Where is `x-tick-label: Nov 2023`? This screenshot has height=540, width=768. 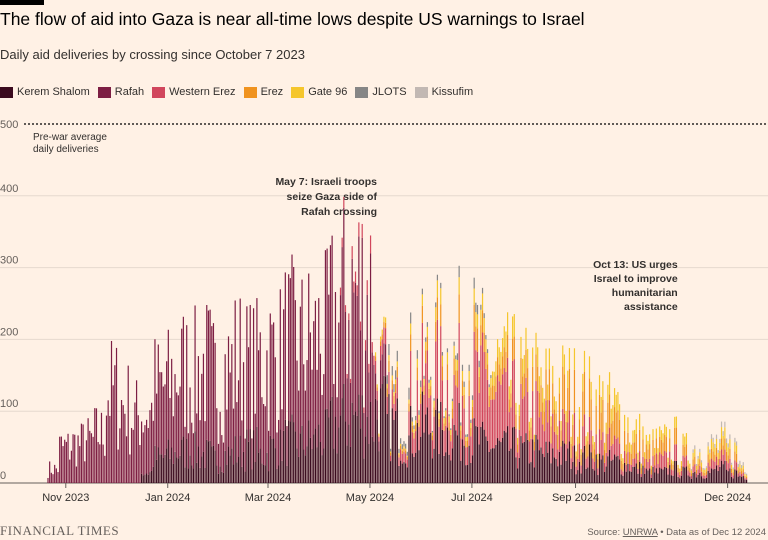 x-tick-label: Nov 2023 is located at coordinates (65, 498).